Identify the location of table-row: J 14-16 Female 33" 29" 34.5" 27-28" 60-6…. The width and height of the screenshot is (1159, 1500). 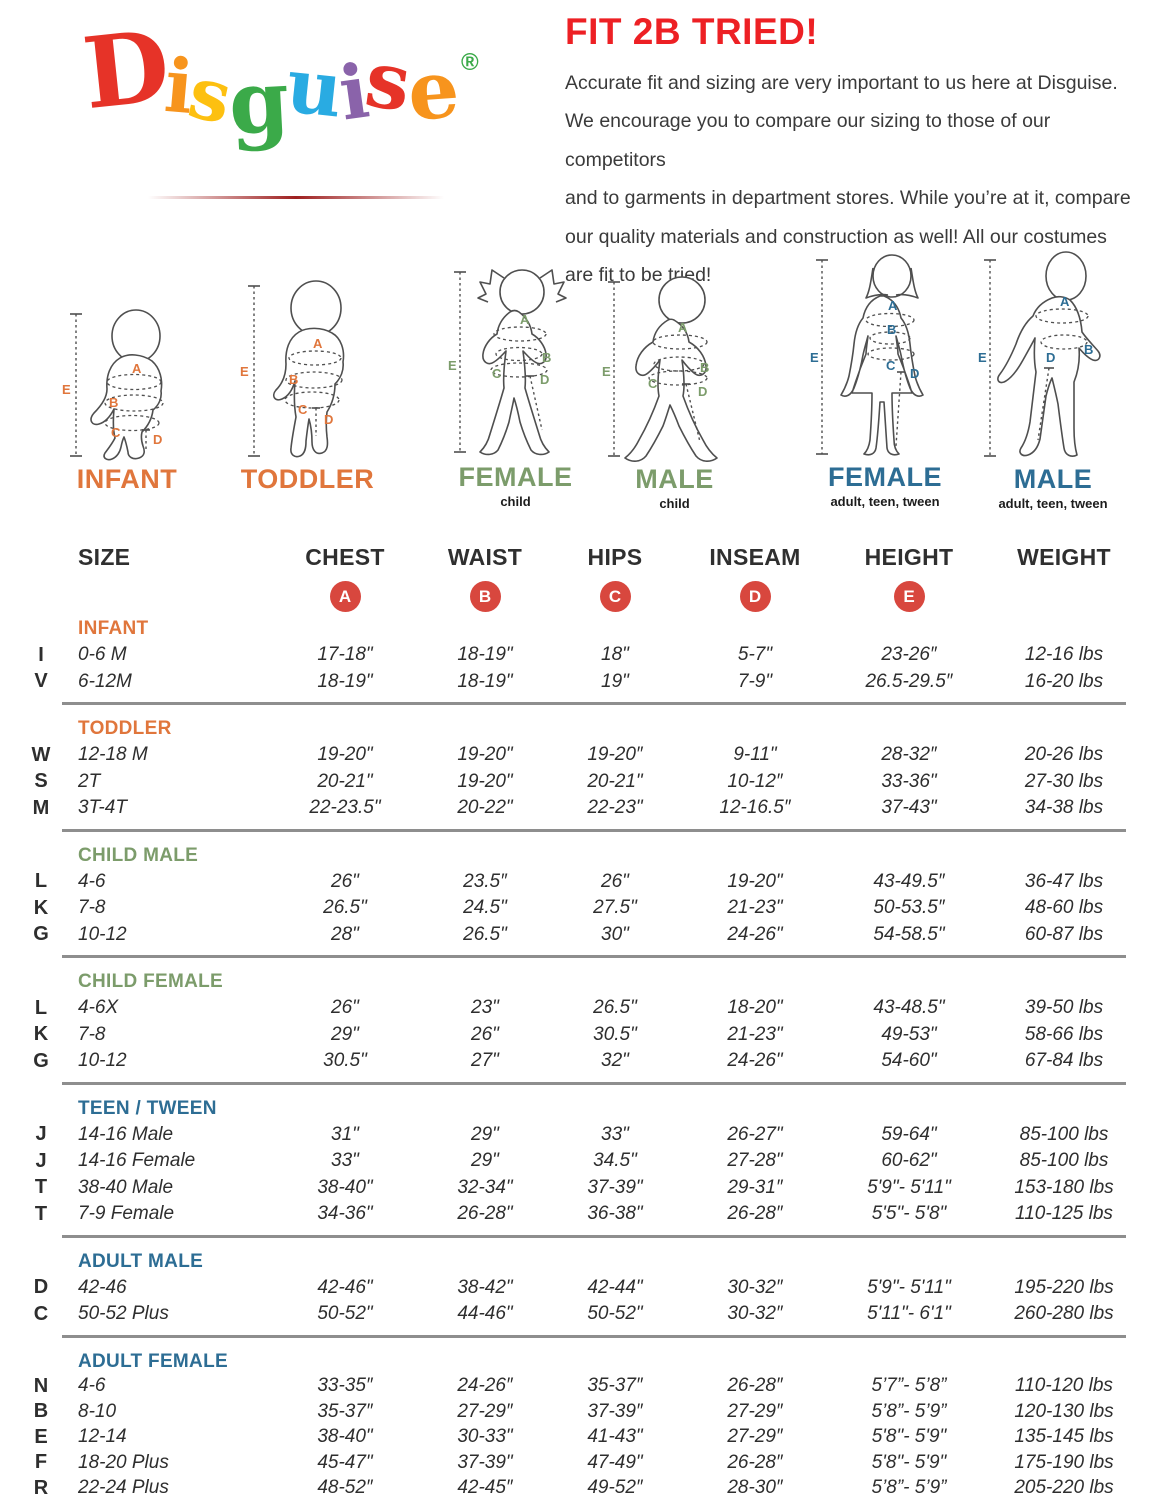
(589, 1161).